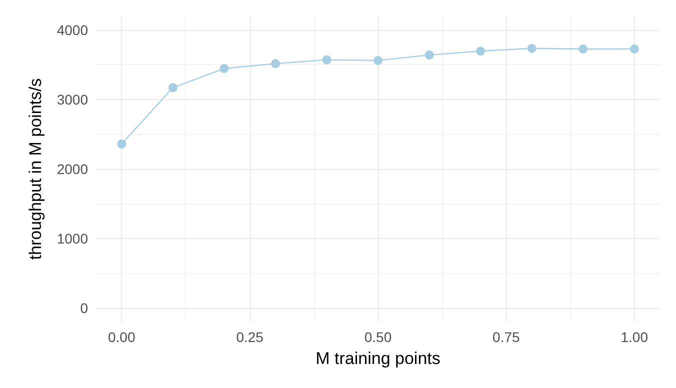 Image resolution: width=676 pixels, height=388 pixels. What do you see at coordinates (506, 337) in the screenshot?
I see `x-tick-label: 0.75` at bounding box center [506, 337].